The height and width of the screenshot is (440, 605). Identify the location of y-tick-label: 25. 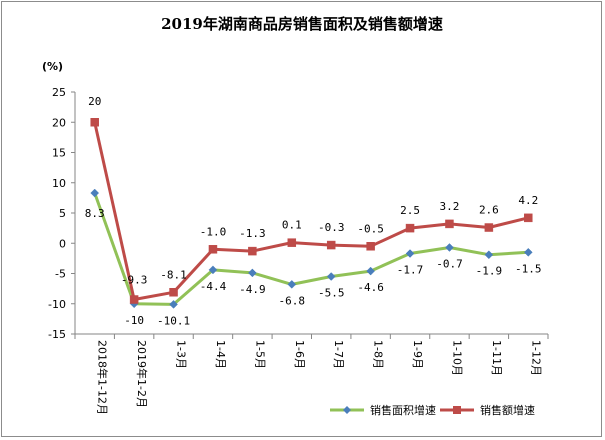
(59, 92).